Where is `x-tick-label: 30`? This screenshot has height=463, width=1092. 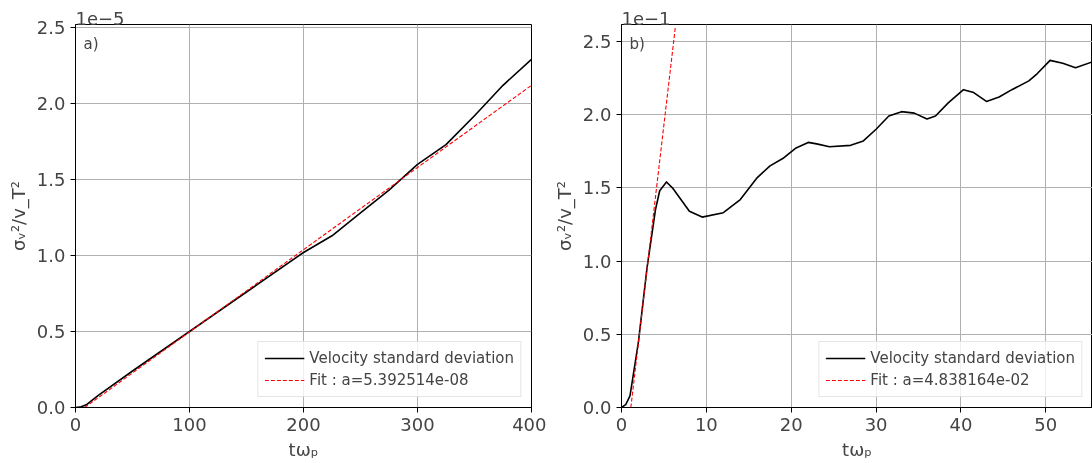 x-tick-label: 30 is located at coordinates (876, 424).